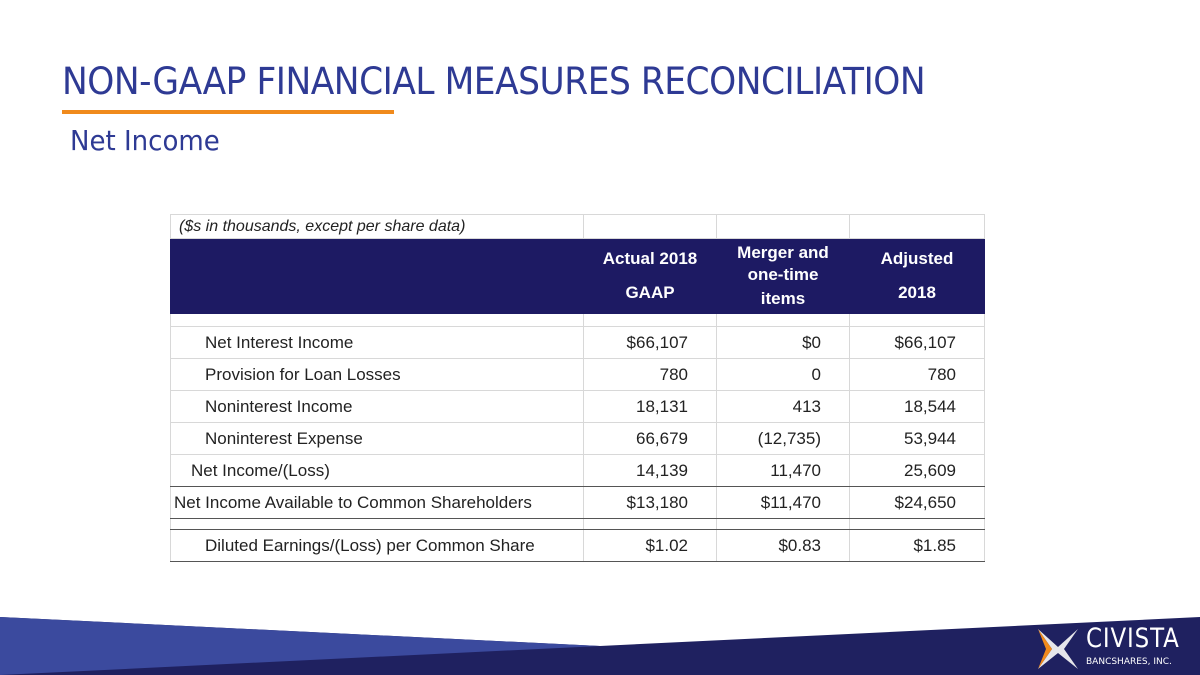 The image size is (1200, 675). What do you see at coordinates (783, 276) in the screenshot?
I see `header-merger: Merger and one-time items` at bounding box center [783, 276].